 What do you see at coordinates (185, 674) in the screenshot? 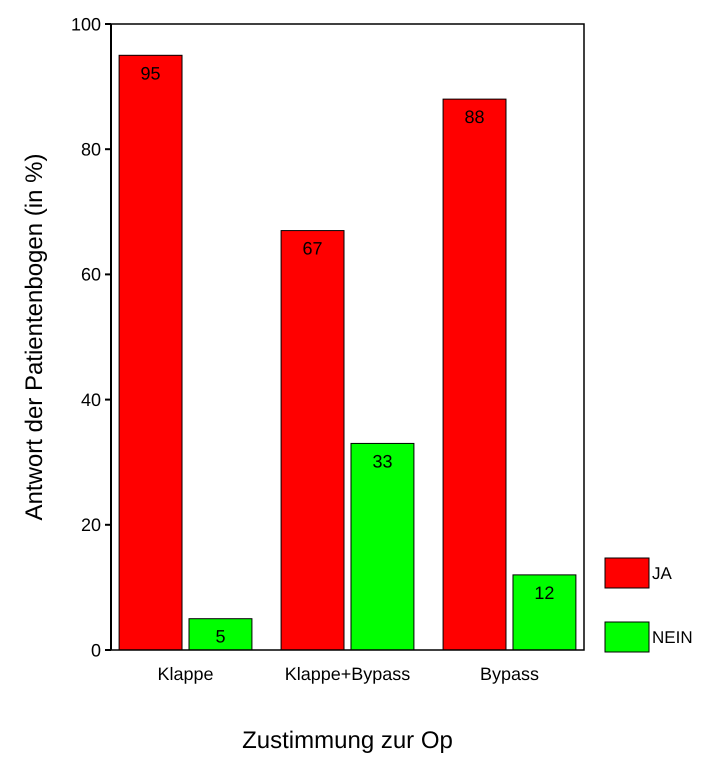
I see `x-tick-label: Klappe` at bounding box center [185, 674].